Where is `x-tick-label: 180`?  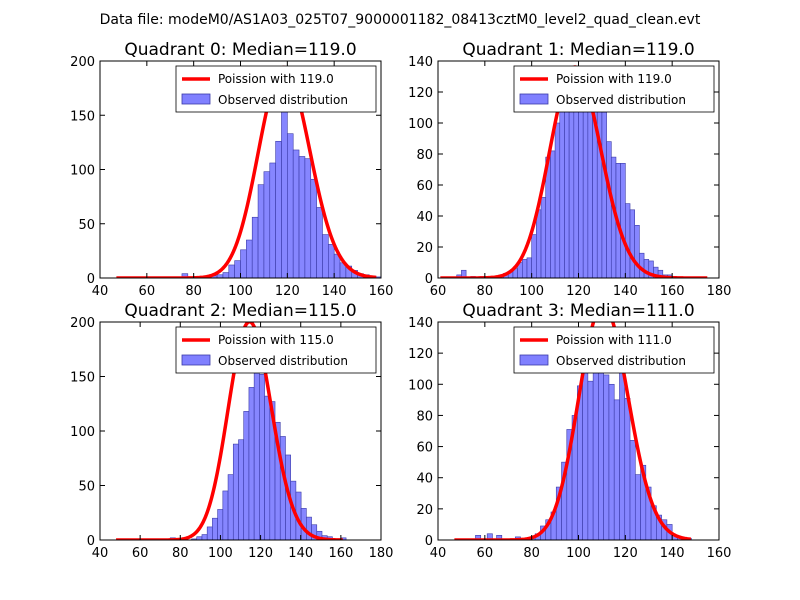
x-tick-label: 180 is located at coordinates (381, 553).